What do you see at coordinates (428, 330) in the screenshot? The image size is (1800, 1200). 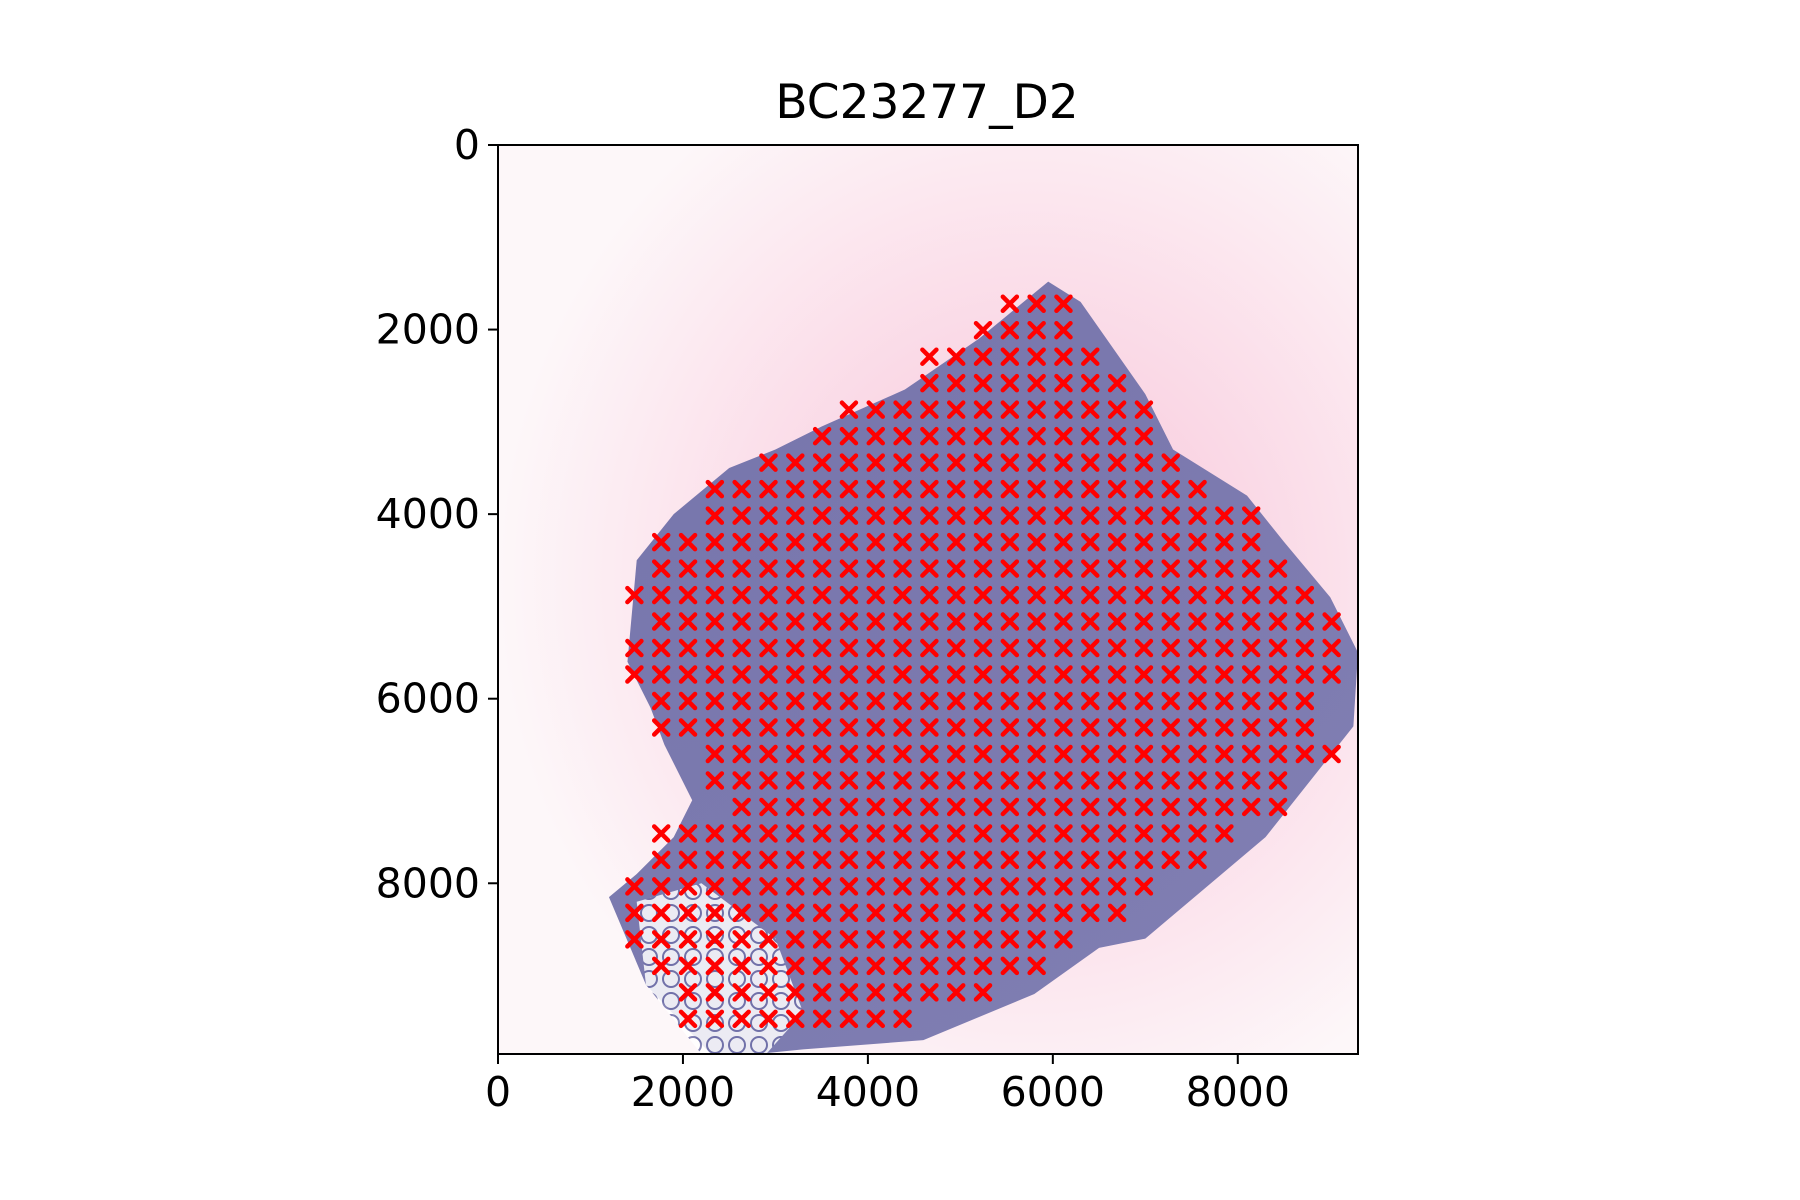 I see `y-tick-label: 2000` at bounding box center [428, 330].